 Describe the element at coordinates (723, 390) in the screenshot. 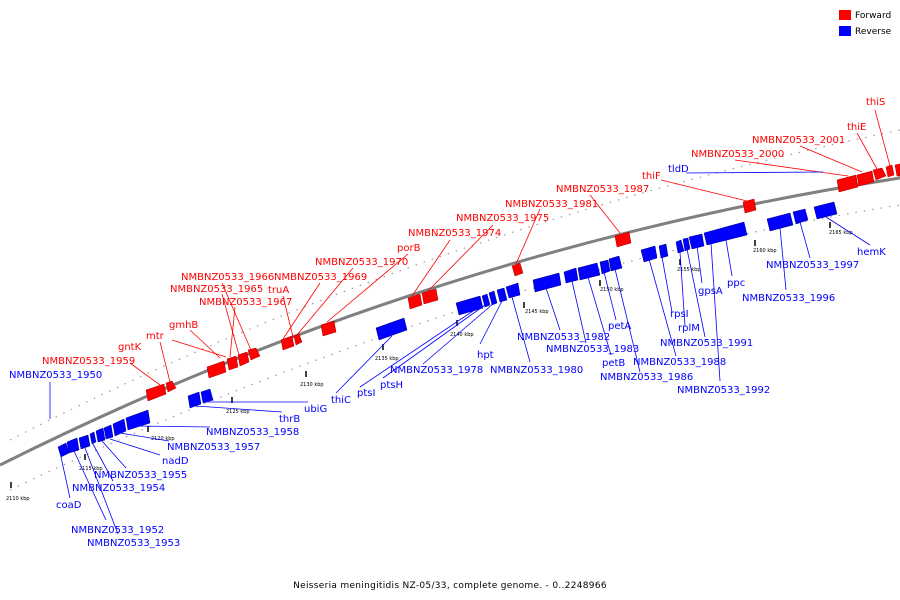

I see `gene-label-nmbnz0533-1992: NMBNZ0533_1992` at that location.